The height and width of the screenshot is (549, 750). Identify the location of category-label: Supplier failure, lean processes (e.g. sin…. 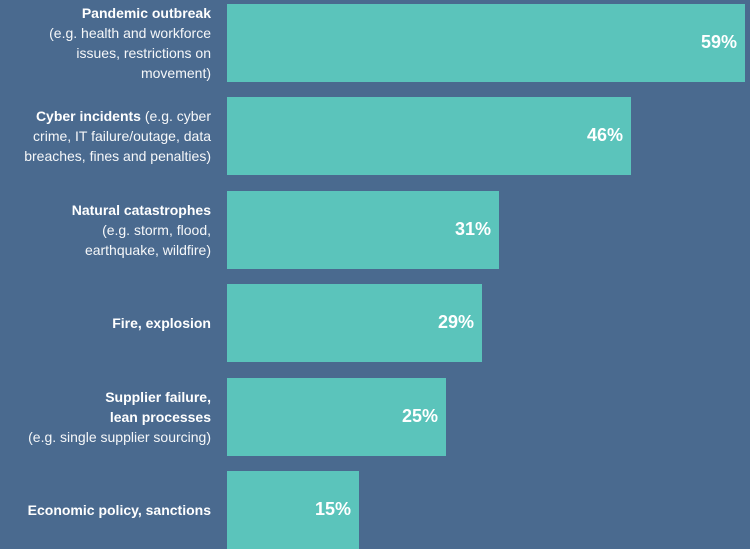
(108, 417).